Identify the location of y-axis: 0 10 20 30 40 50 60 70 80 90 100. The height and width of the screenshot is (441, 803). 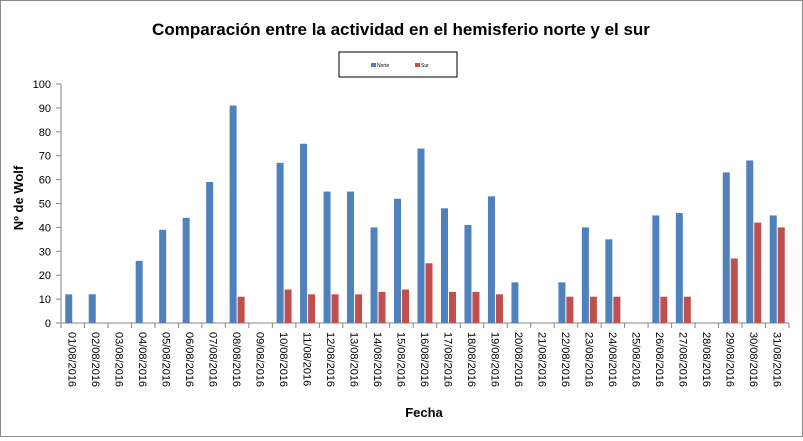
(47, 204).